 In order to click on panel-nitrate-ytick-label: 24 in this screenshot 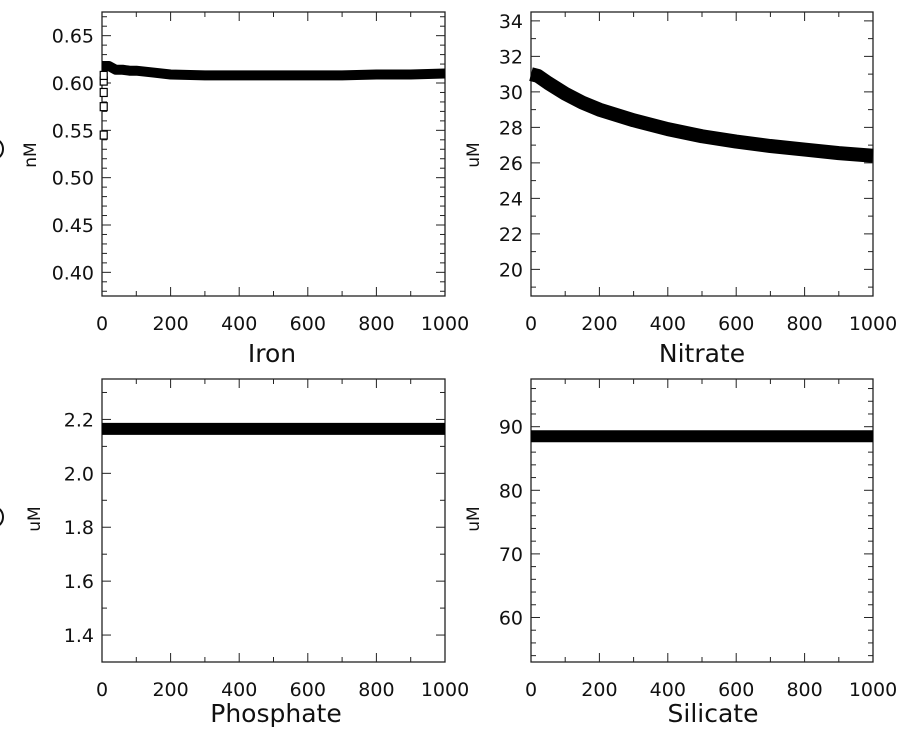, I will do `click(511, 199)`.